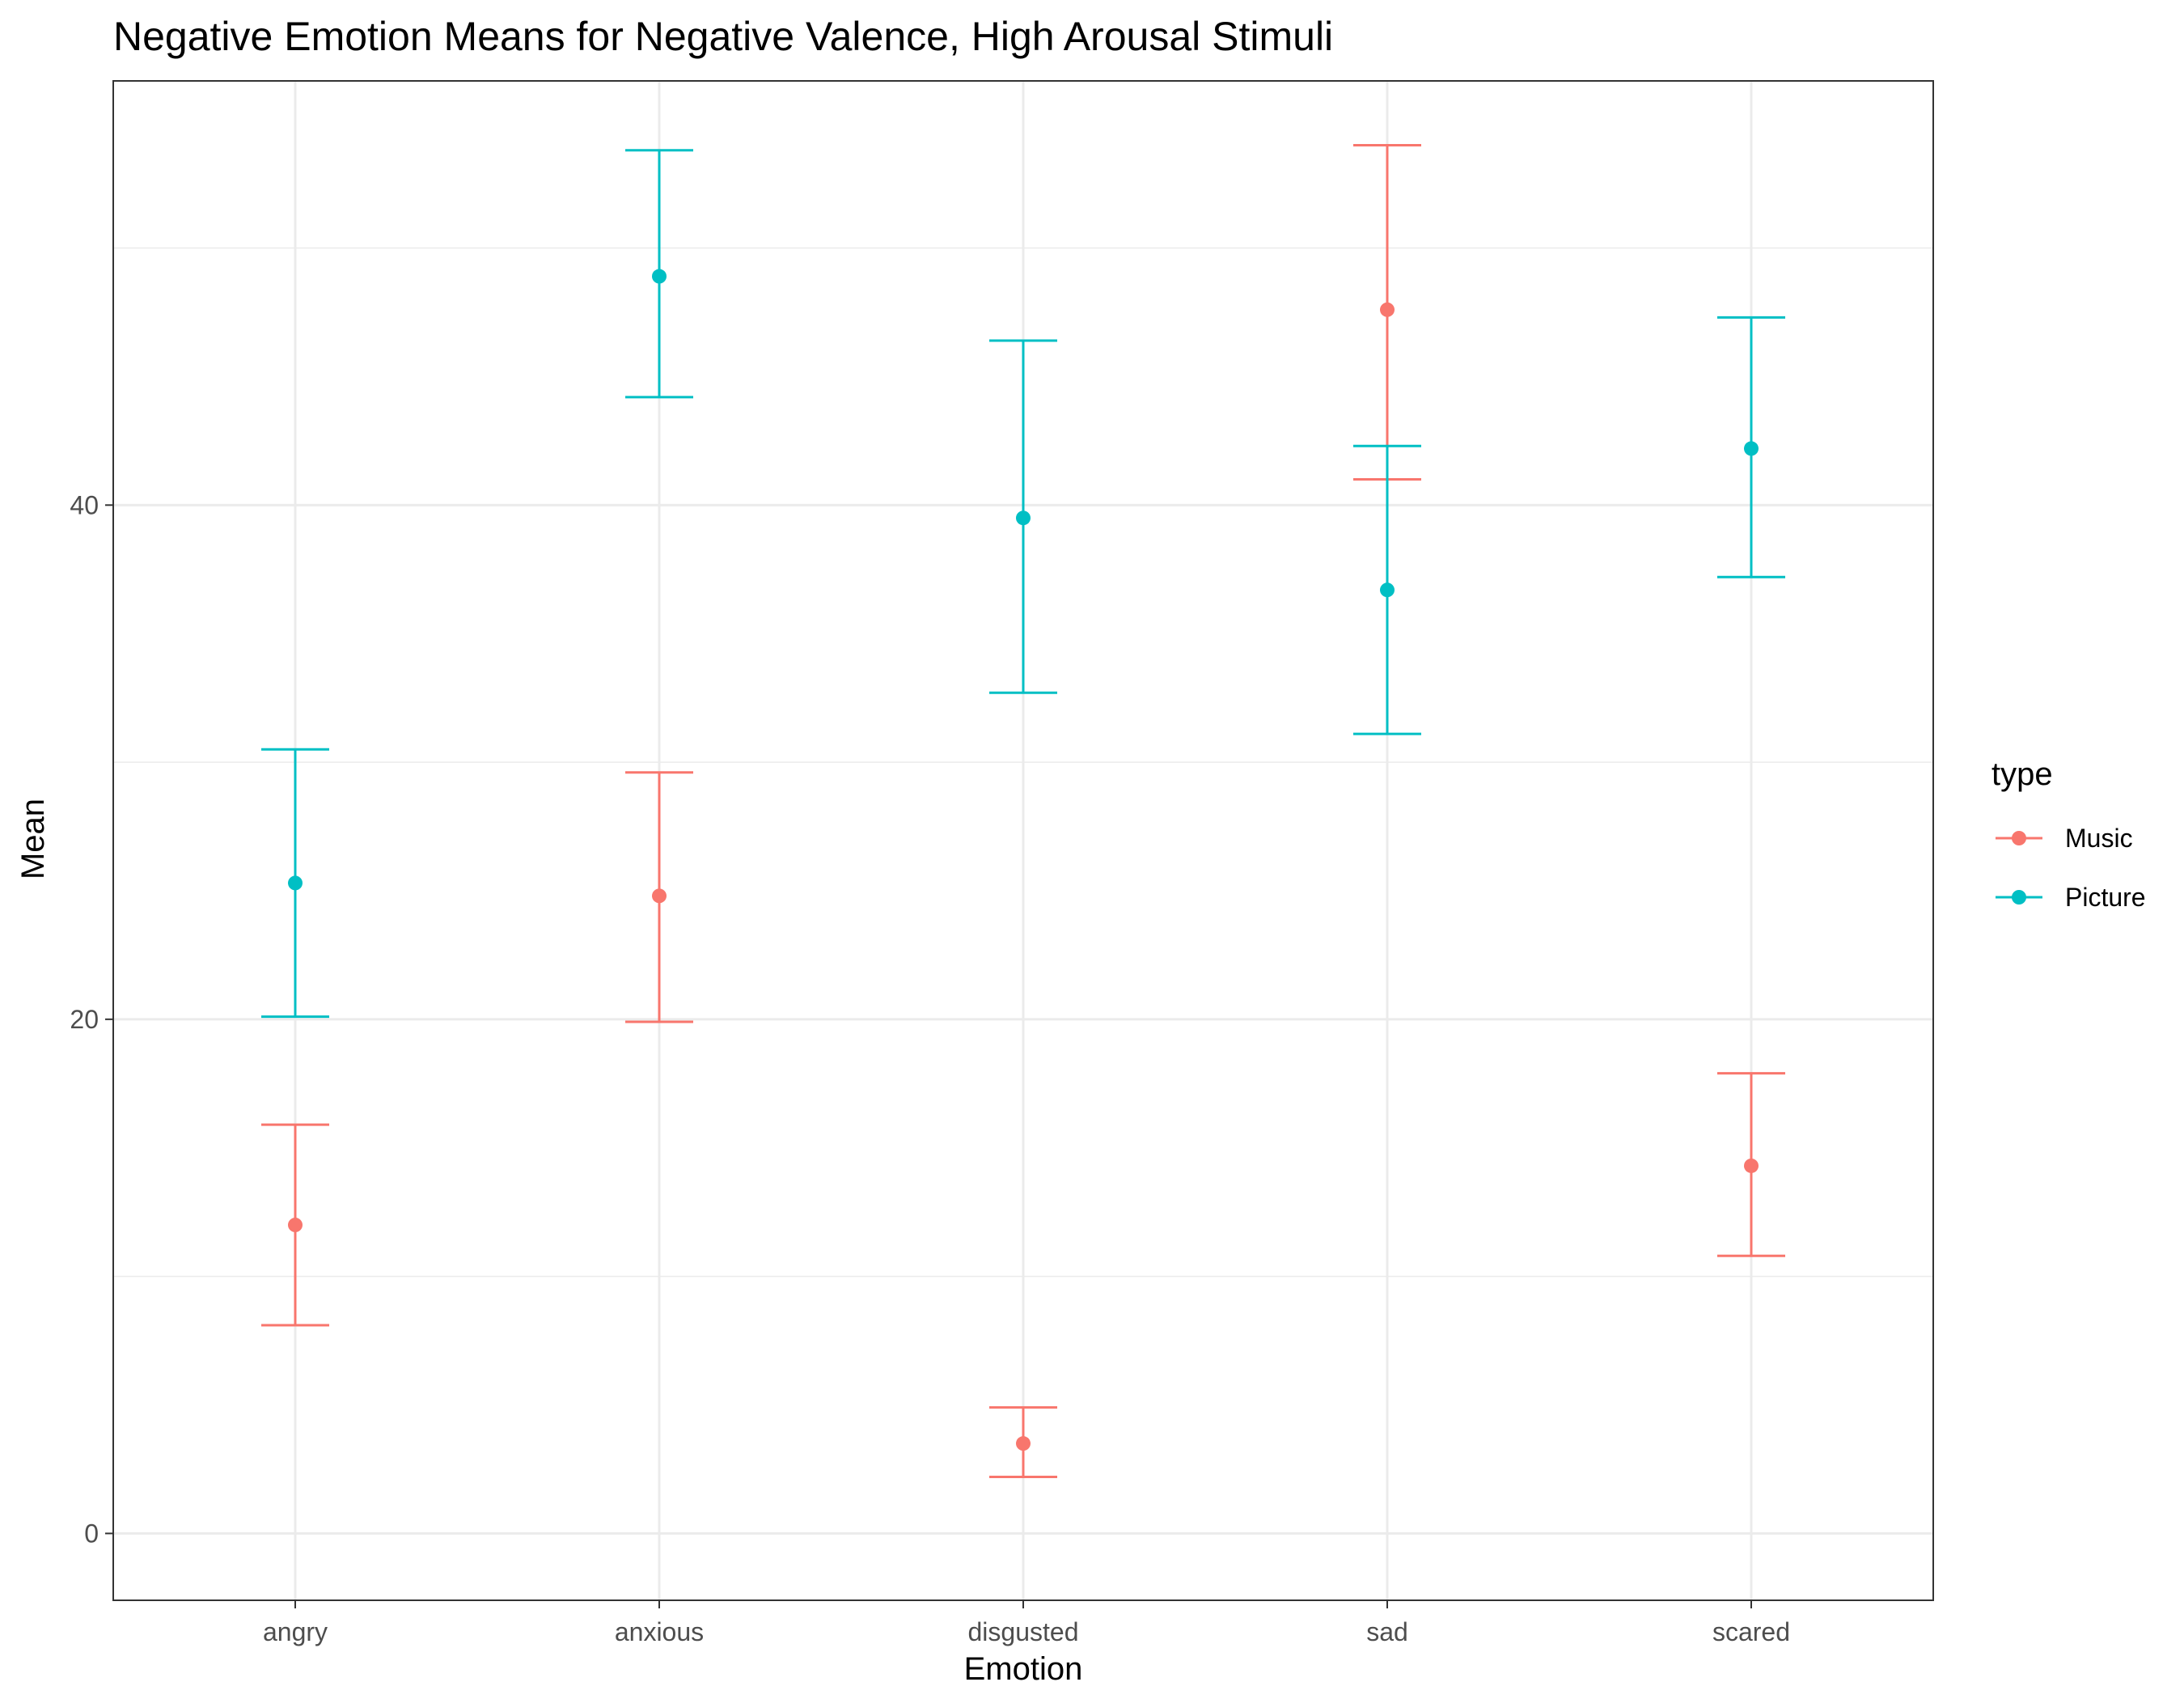 The image size is (2184, 1699). I want to click on x-tick-label: angry, so click(295, 1631).